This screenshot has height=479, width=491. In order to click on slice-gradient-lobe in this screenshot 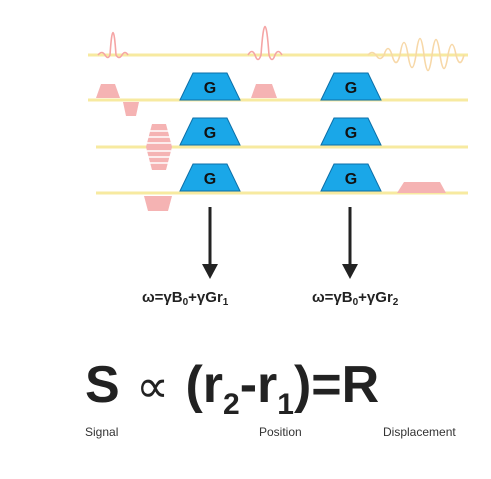, I will do `click(108, 91)`.